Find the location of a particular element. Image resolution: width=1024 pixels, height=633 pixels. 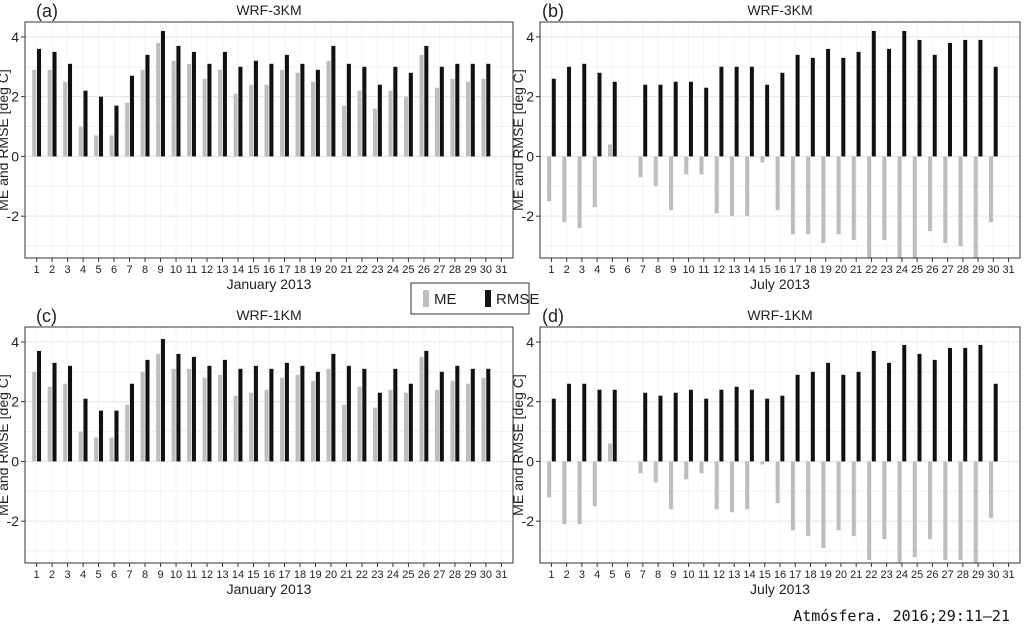

x-tick-label: 9 is located at coordinates (673, 270).